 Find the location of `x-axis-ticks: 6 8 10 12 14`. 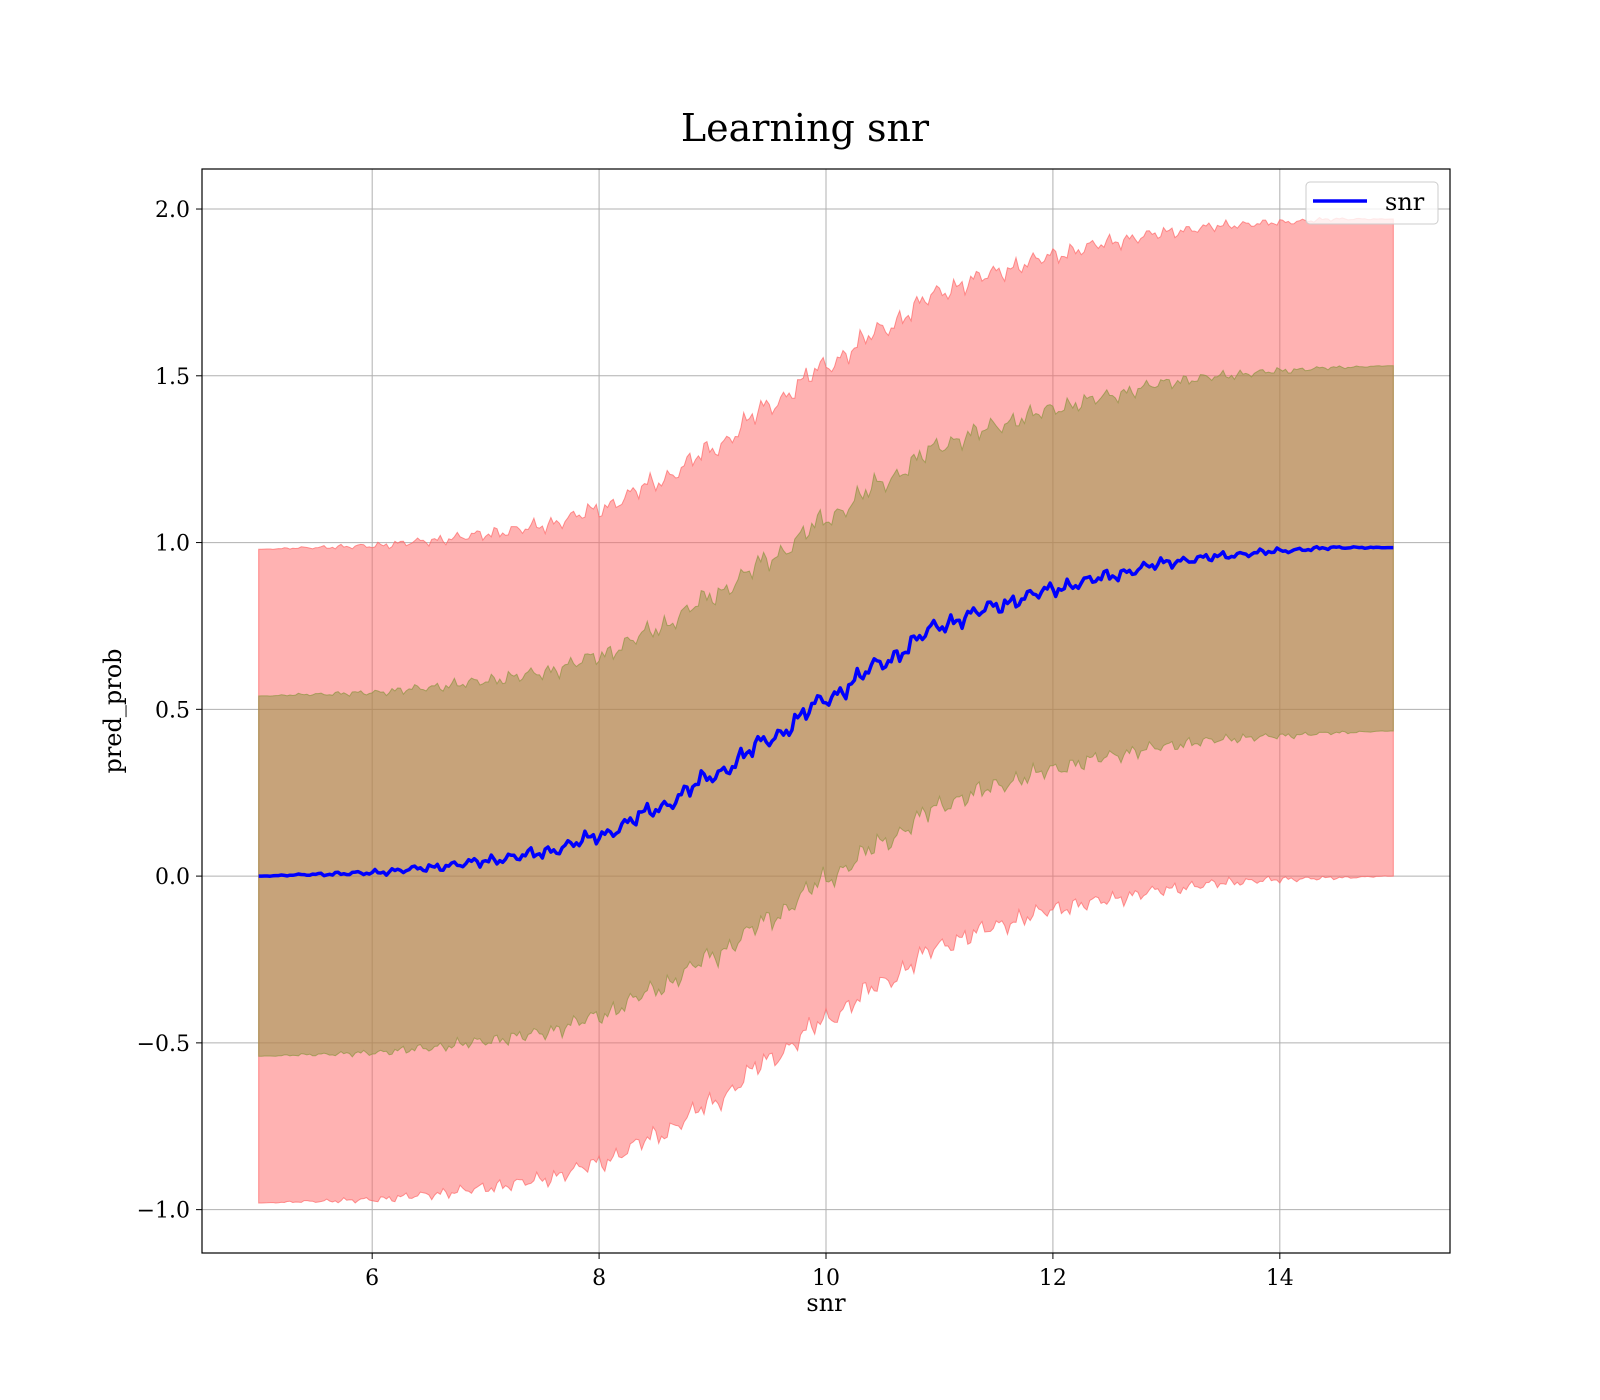

x-axis-ticks: 6 8 10 12 14 is located at coordinates (829, 1272).